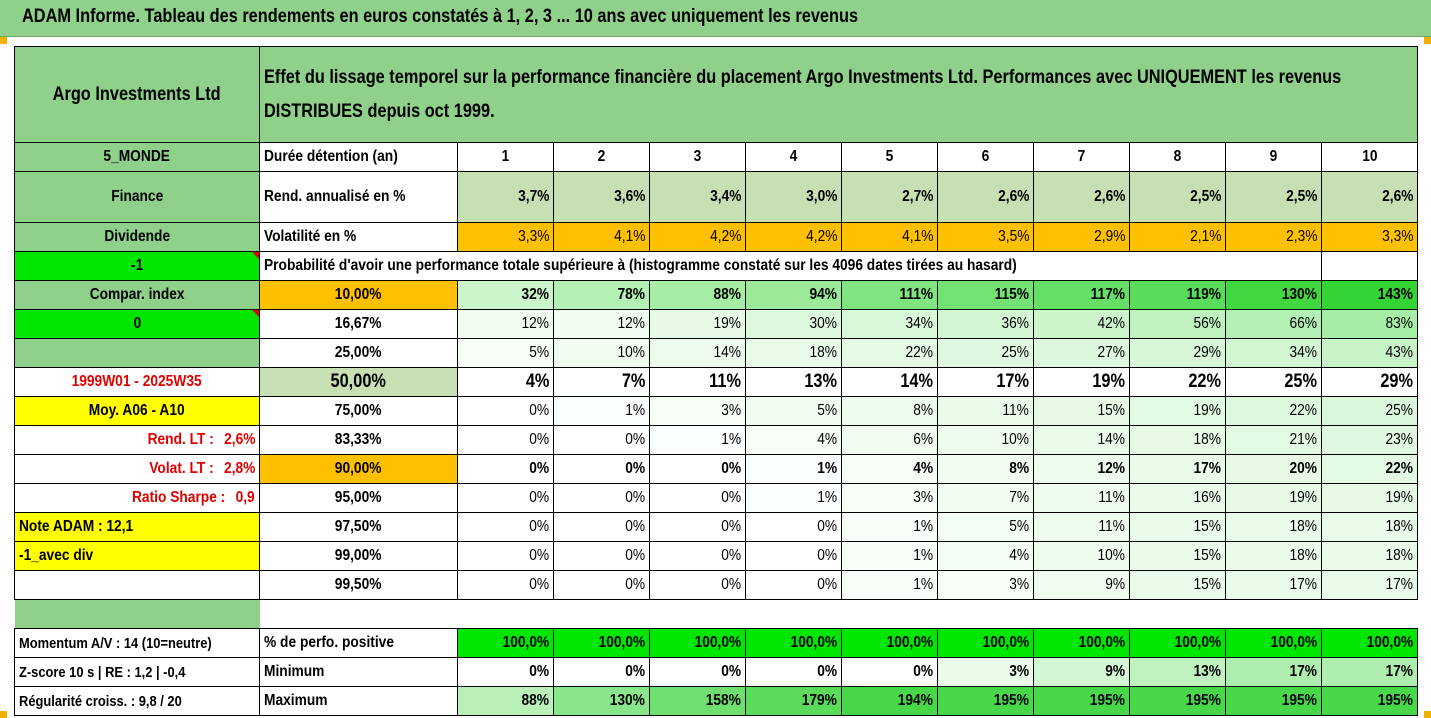 This screenshot has width=1431, height=718. I want to click on rend-value-text: 2,7%, so click(917, 196).